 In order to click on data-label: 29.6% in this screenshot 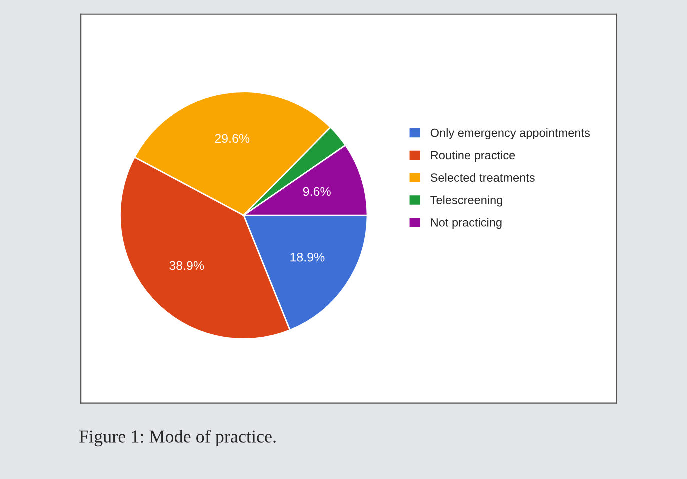, I will do `click(232, 139)`.